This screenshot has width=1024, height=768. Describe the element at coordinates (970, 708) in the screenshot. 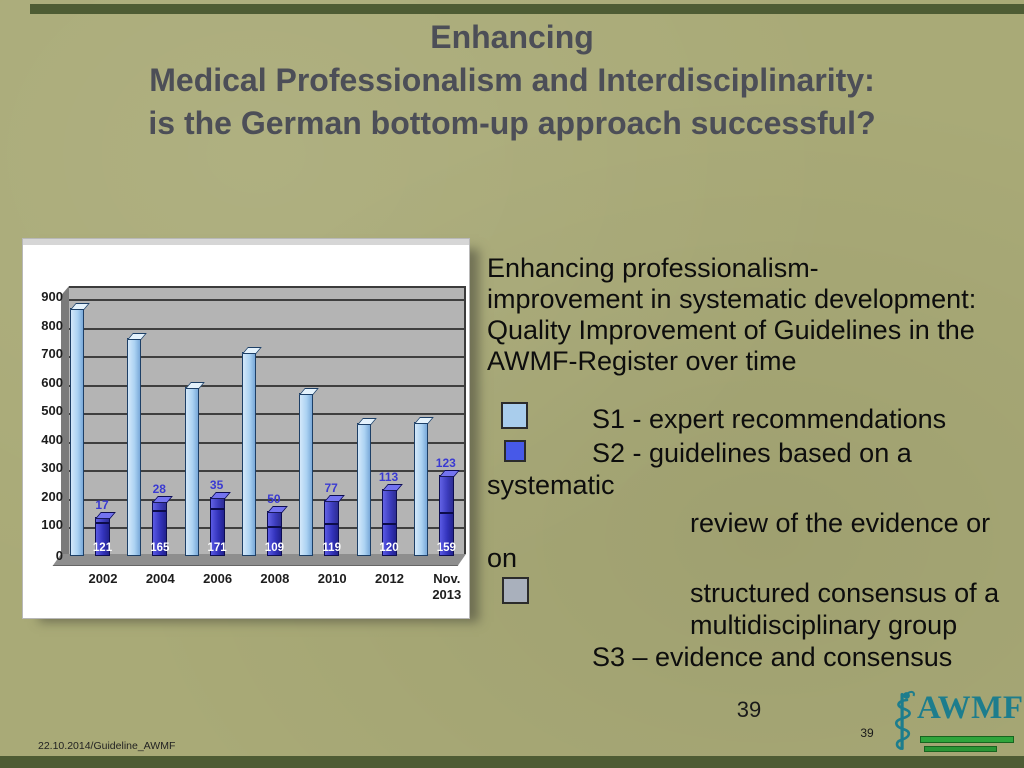

I see `awmf-wordmark: AWMF` at that location.